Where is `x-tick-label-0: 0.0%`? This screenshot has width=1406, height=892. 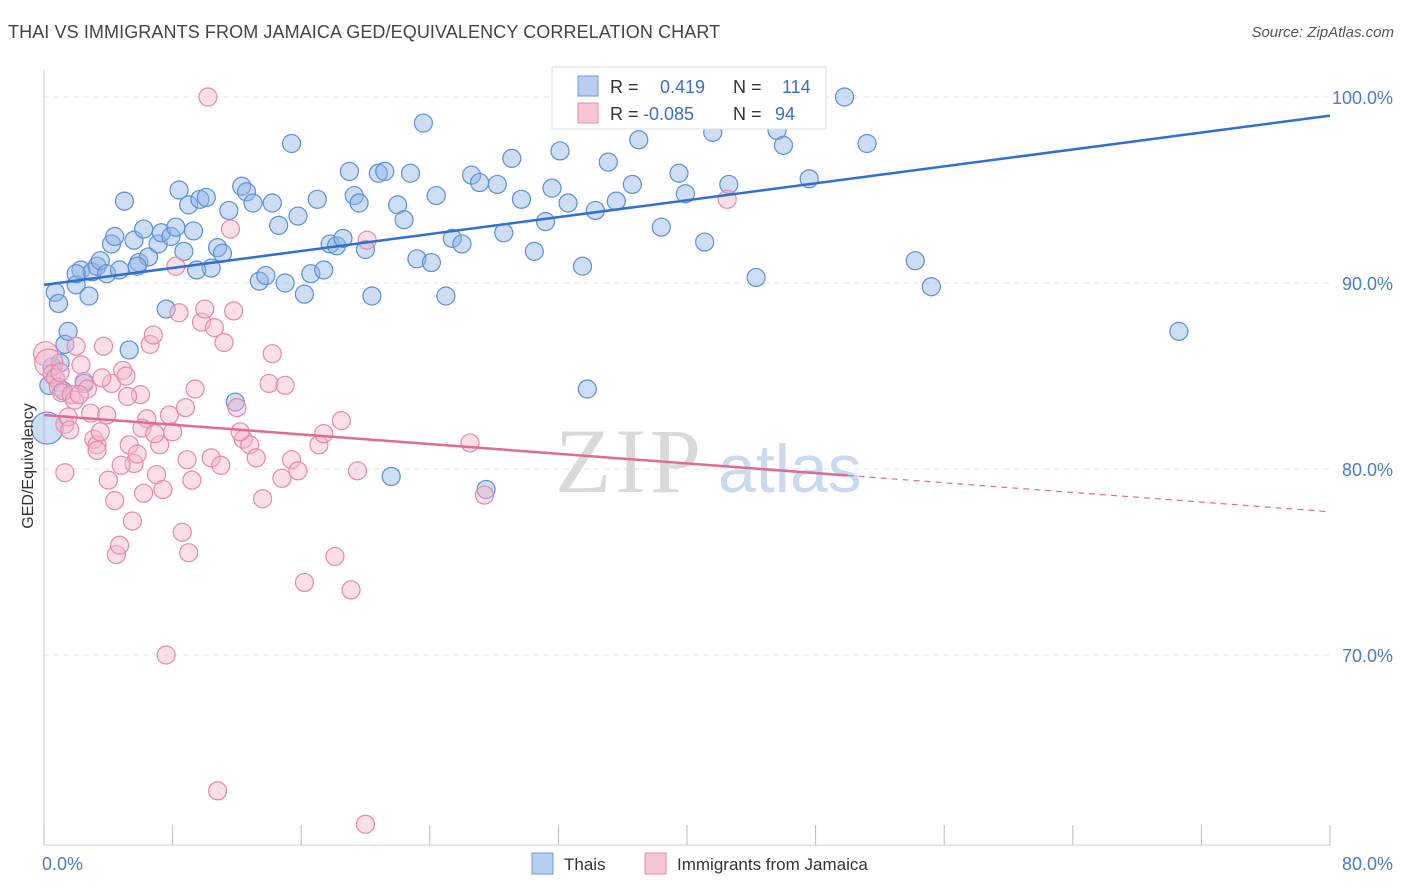
x-tick-label-0: 0.0% is located at coordinates (62, 864).